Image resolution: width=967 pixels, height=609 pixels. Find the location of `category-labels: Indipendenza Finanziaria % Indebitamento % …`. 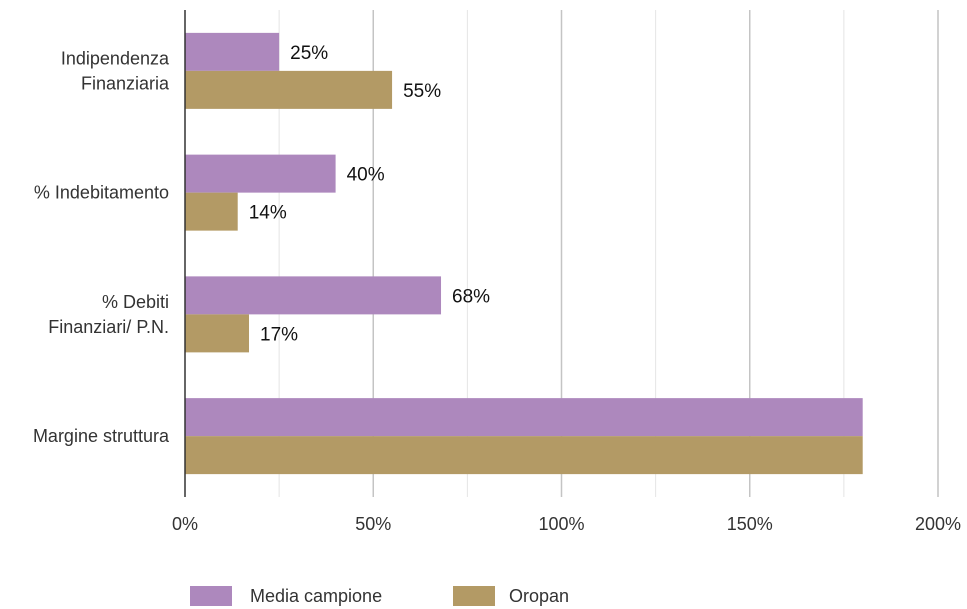

category-labels: Indipendenza Finanziaria % Indebitamento % … is located at coordinates (101, 247).